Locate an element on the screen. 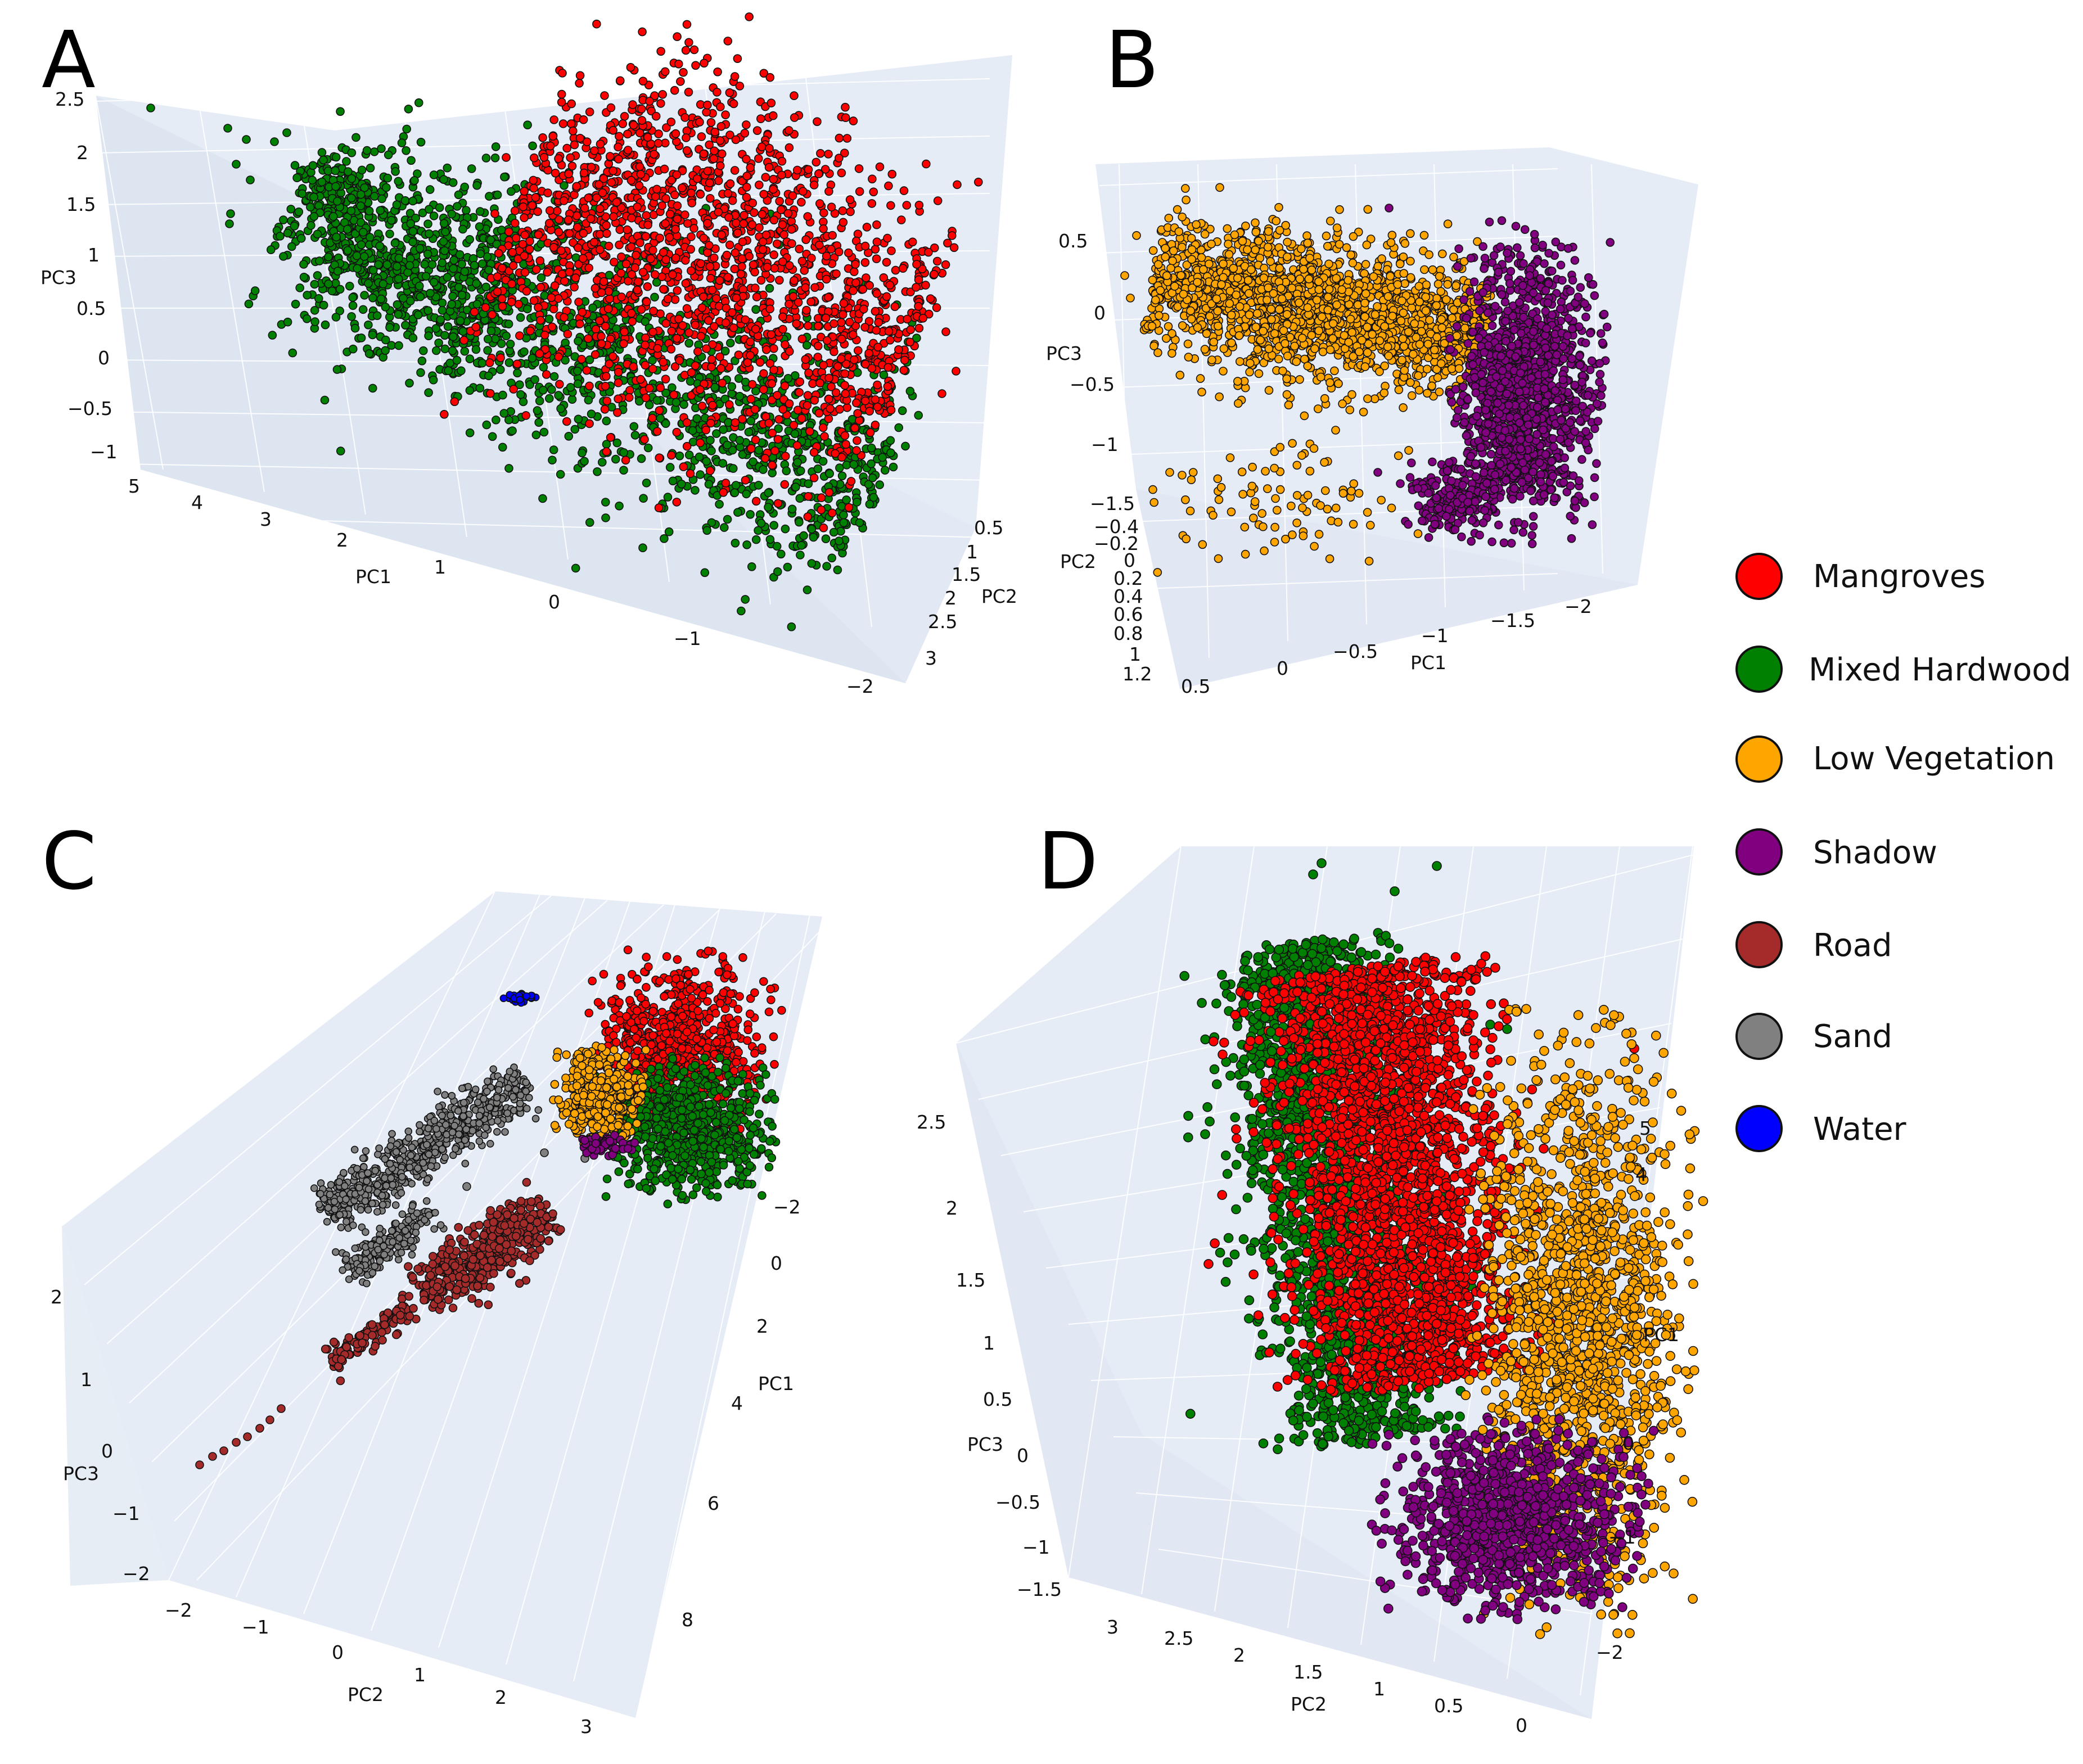  panel-a-x-tick: 5 is located at coordinates (134, 486).